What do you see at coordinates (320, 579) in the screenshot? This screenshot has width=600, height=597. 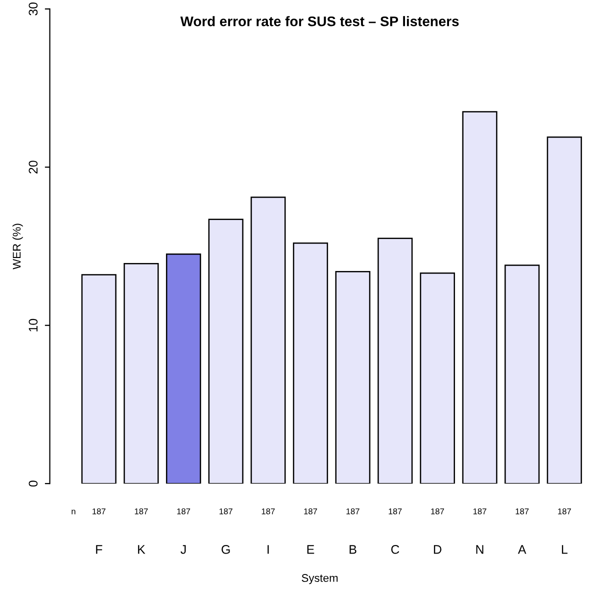 I see `x-axis-title: System` at bounding box center [320, 579].